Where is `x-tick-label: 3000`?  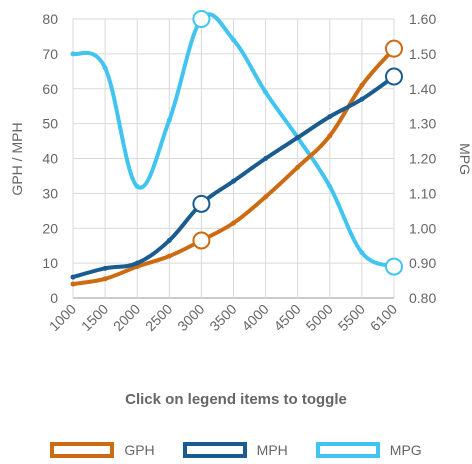
x-tick-label: 3000 is located at coordinates (190, 317).